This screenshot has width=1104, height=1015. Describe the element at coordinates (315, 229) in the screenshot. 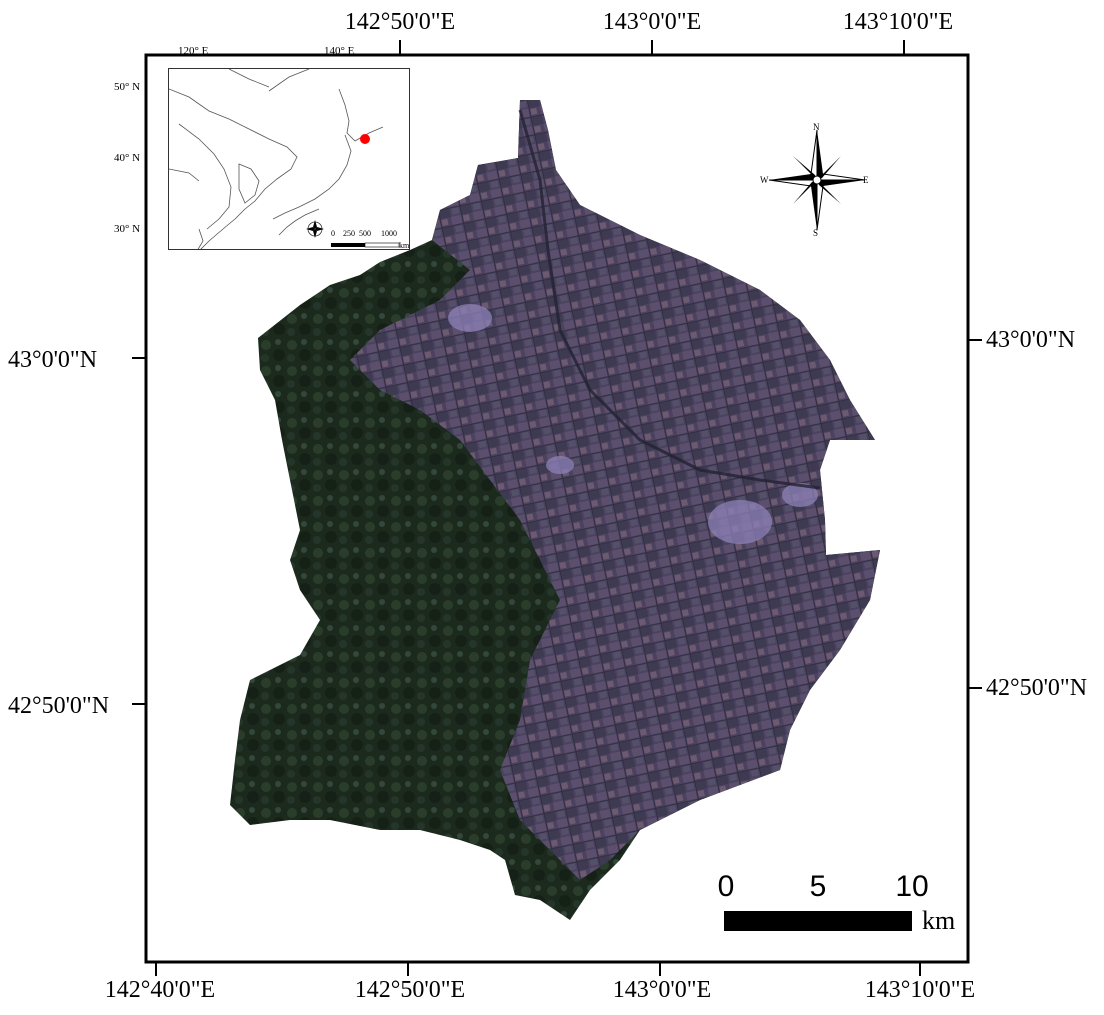

I see `inset-compass-icon` at that location.